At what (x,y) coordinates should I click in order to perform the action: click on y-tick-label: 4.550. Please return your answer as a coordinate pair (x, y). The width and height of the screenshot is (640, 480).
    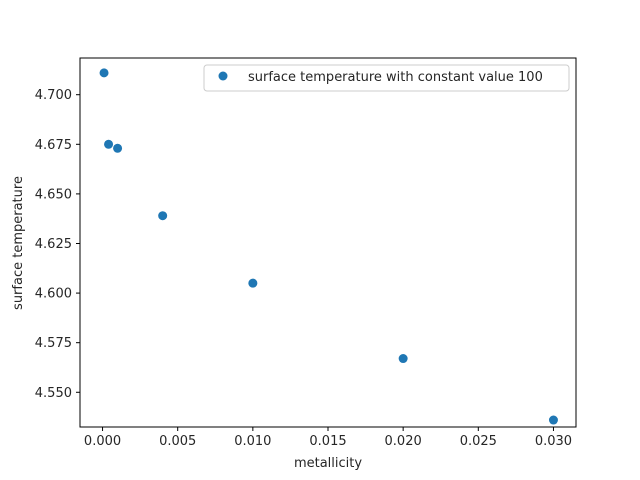
    Looking at the image, I should click on (53, 393).